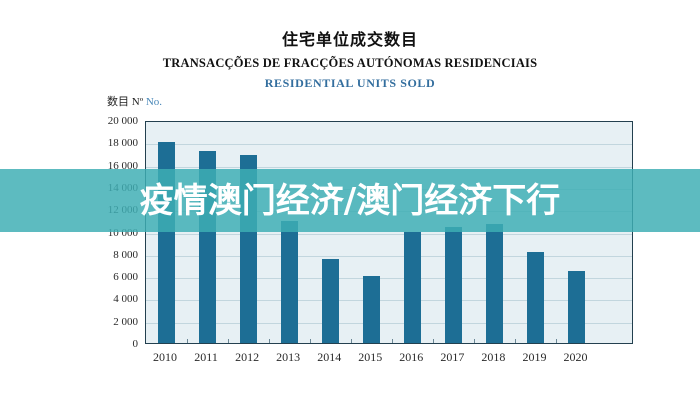 Image resolution: width=700 pixels, height=400 pixels. Describe the element at coordinates (535, 297) in the screenshot. I see `bar-2019` at that location.